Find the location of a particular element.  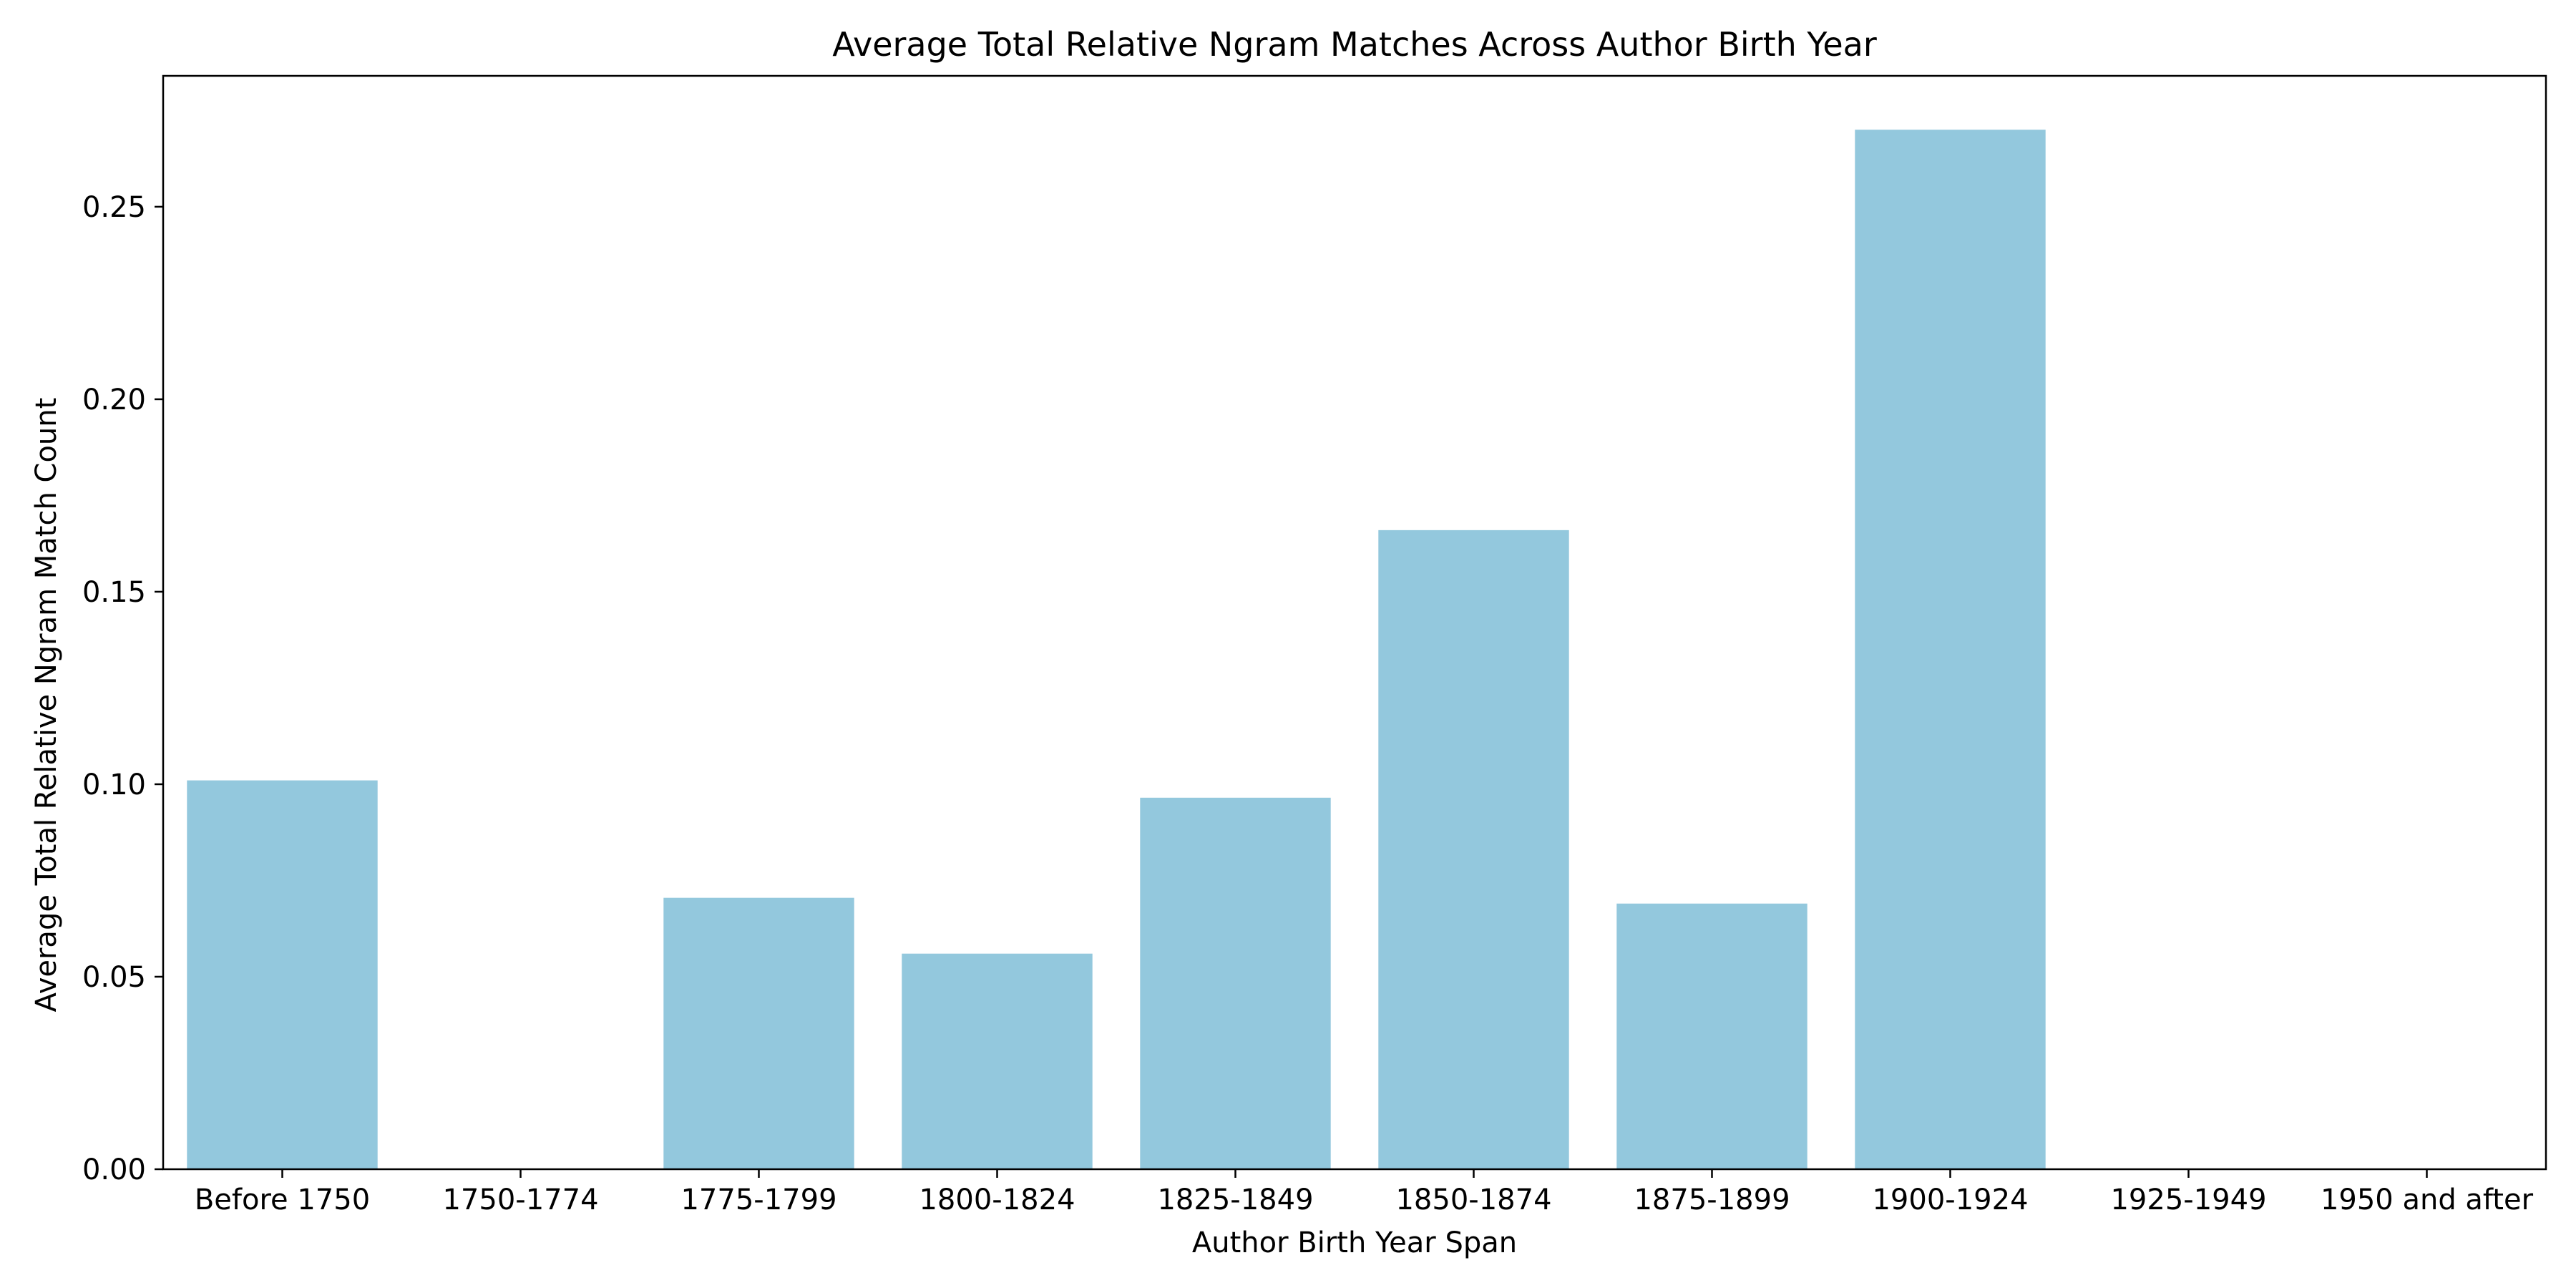

x-tick-label-6: 1850-1874 is located at coordinates (1473, 1200).